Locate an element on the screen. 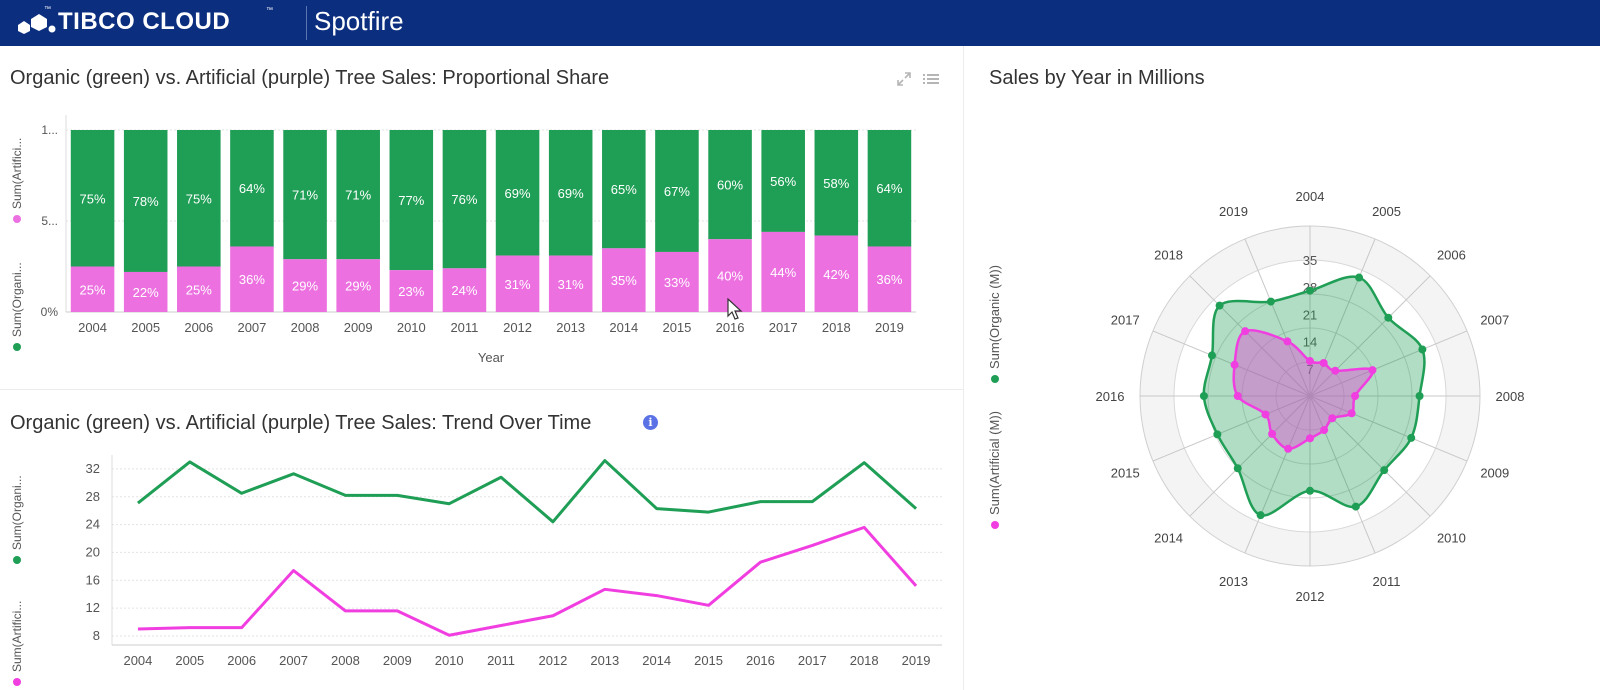 This screenshot has width=1600, height=690. legend-dot-organic is located at coordinates (17, 560).